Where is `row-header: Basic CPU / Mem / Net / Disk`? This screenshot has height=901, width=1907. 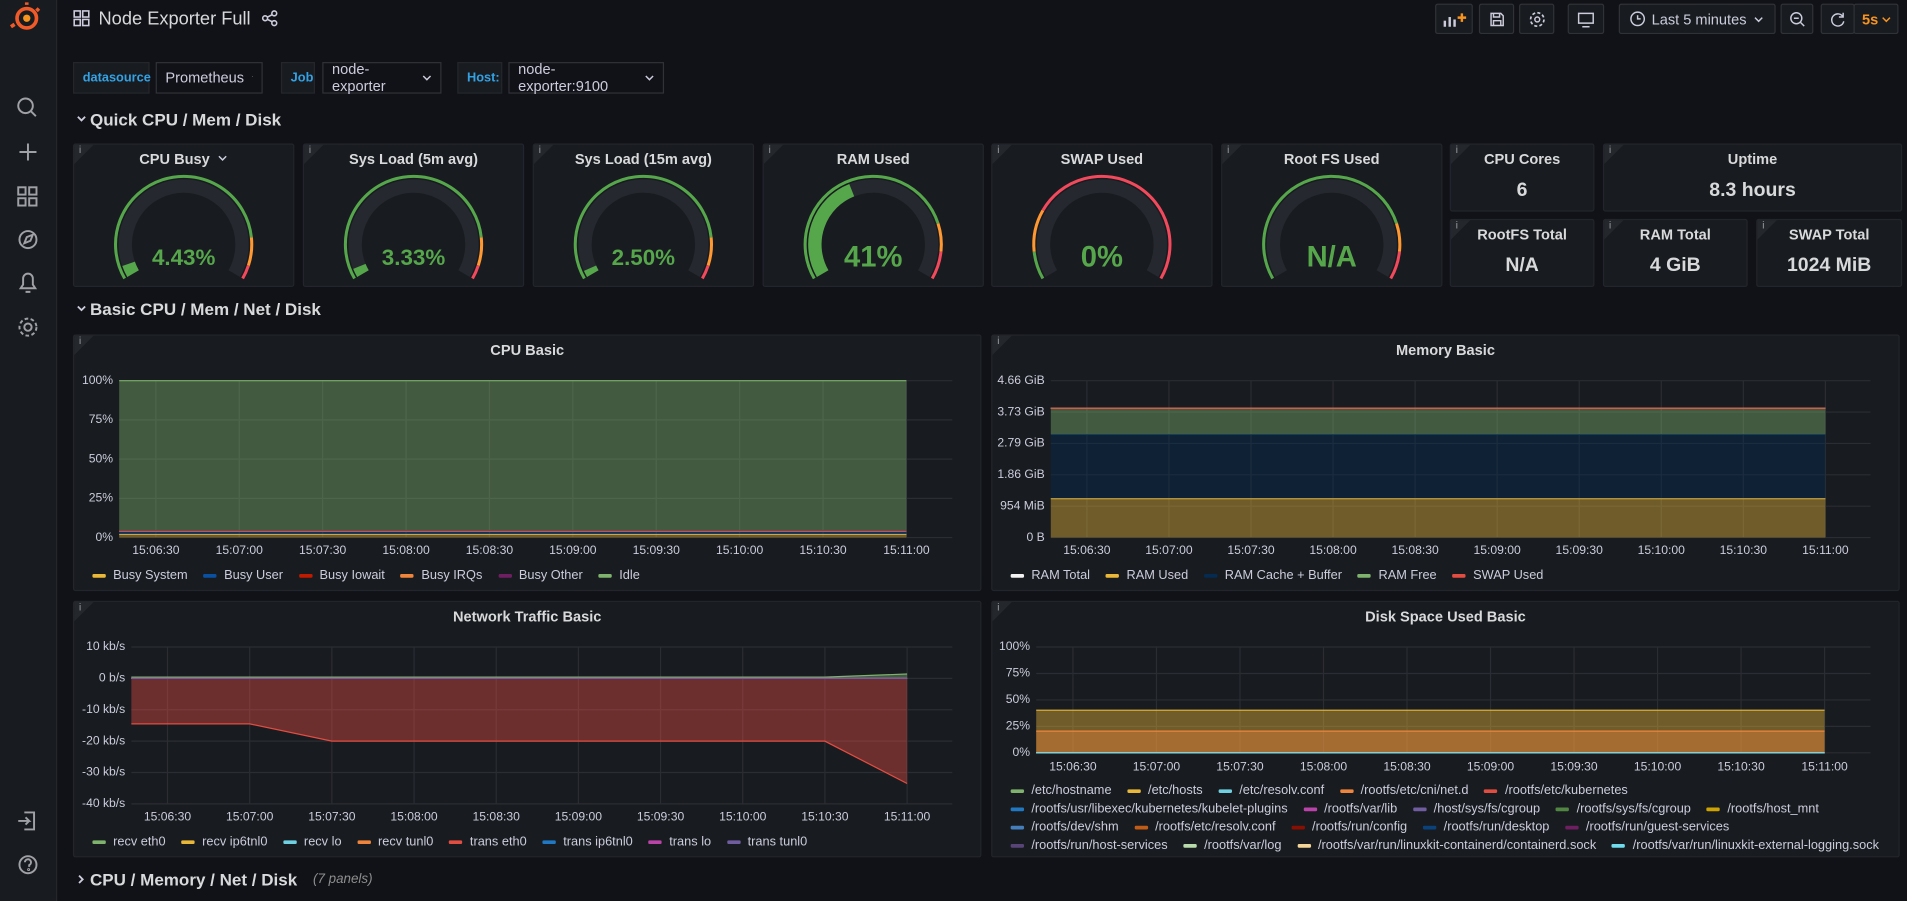
row-header: Basic CPU / Mem / Net / Disk is located at coordinates (198, 309).